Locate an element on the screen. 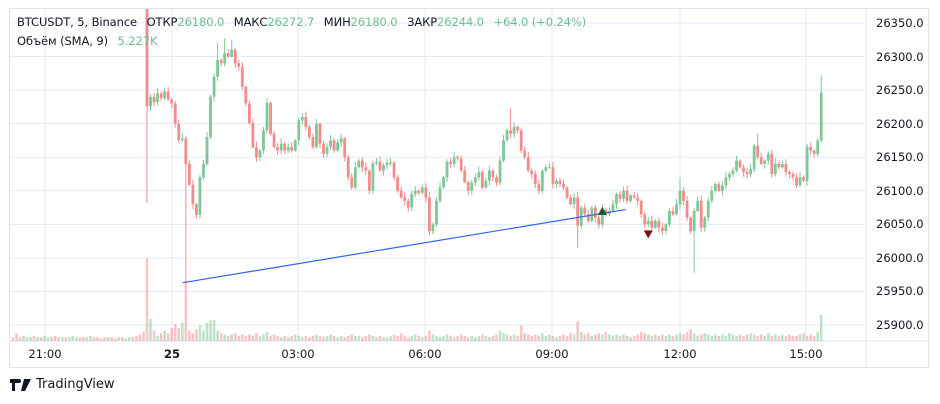 The width and height of the screenshot is (940, 404). time-tick: 09:00 is located at coordinates (552, 354).